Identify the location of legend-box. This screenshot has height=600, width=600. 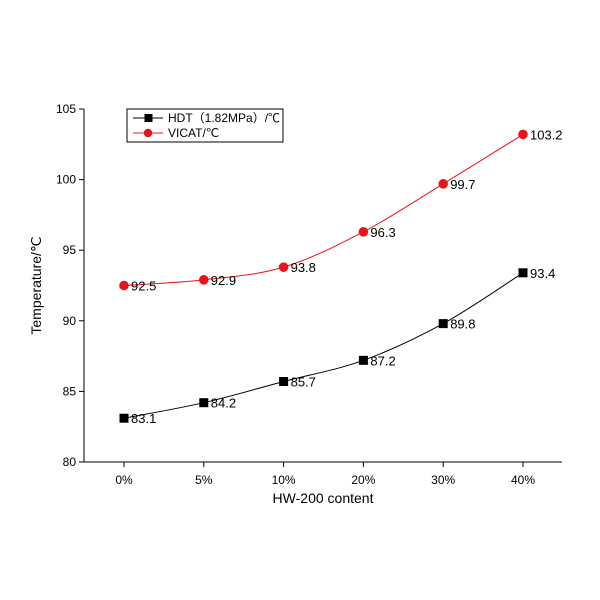
(205, 125).